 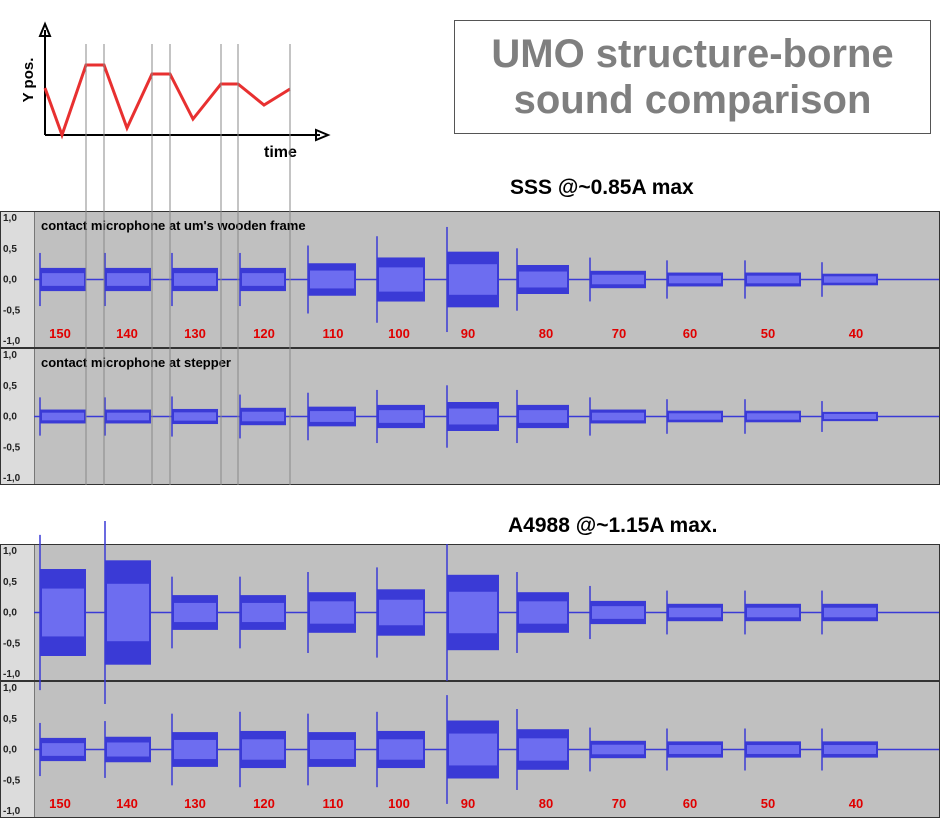 I want to click on title-box: UMO structure-borne sound comparison, so click(x=692, y=77).